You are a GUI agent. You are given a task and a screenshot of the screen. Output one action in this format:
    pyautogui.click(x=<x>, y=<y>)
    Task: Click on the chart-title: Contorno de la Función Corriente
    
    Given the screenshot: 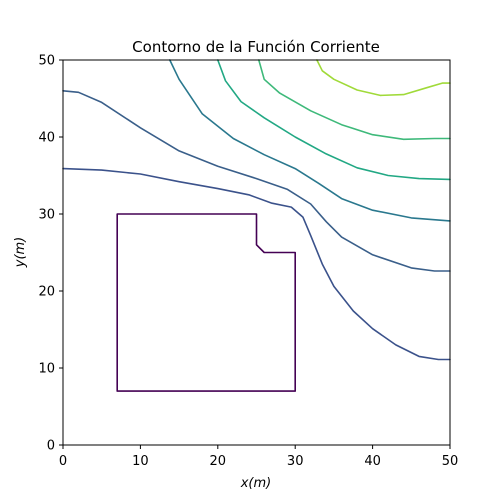 What is the action you would take?
    pyautogui.click(x=256, y=47)
    